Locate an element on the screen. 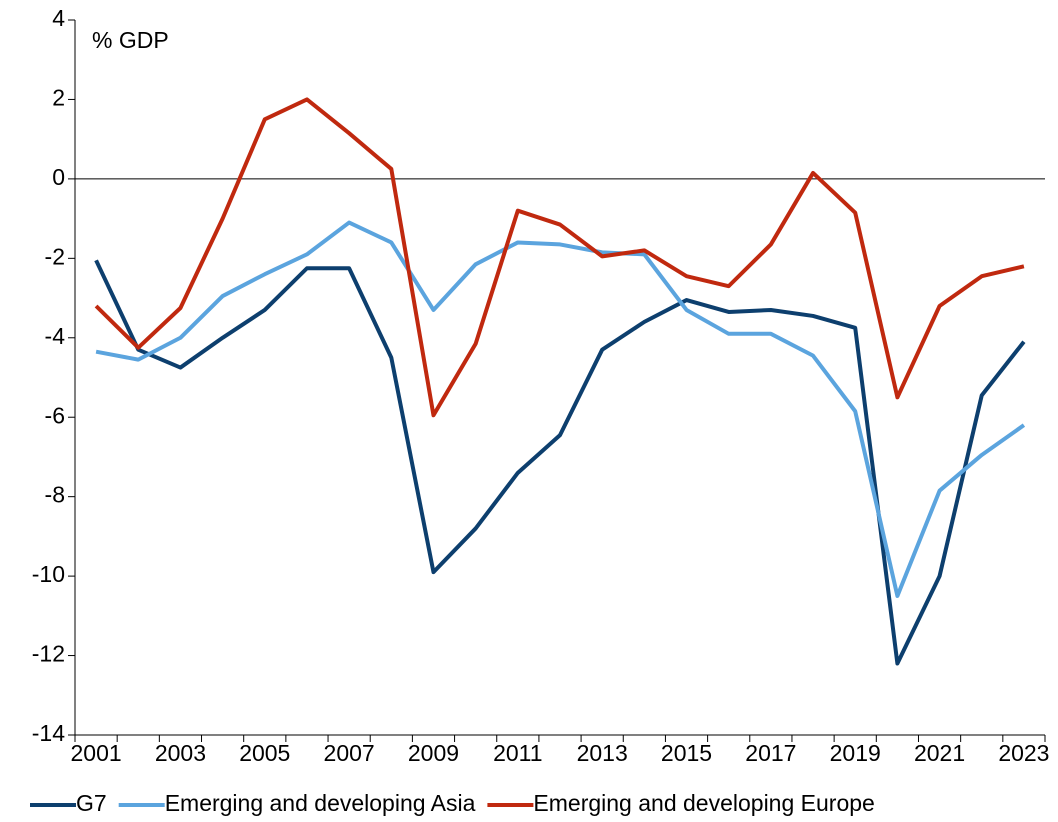  y-tick-label: -14 is located at coordinates (48, 733).